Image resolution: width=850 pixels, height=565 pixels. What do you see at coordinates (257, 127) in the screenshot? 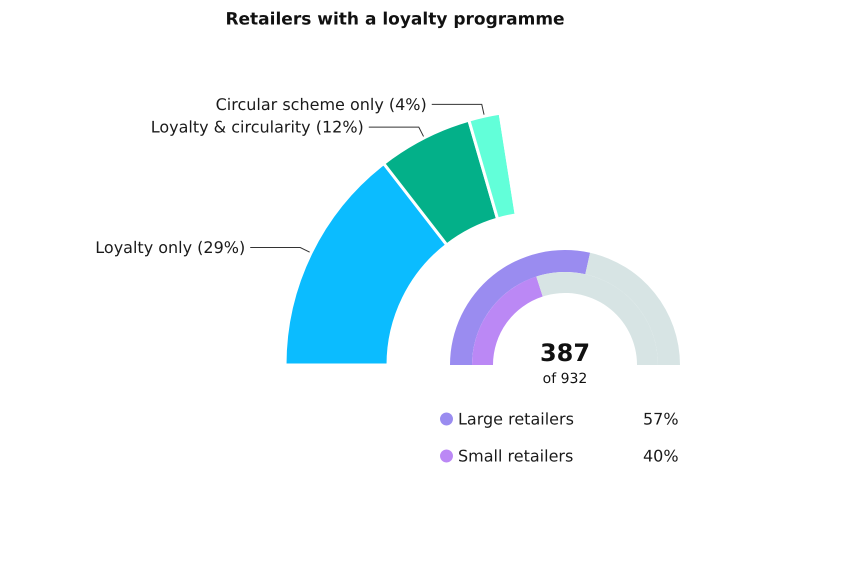
I see `slice-label: Loyalty & circularity (12%)` at bounding box center [257, 127].